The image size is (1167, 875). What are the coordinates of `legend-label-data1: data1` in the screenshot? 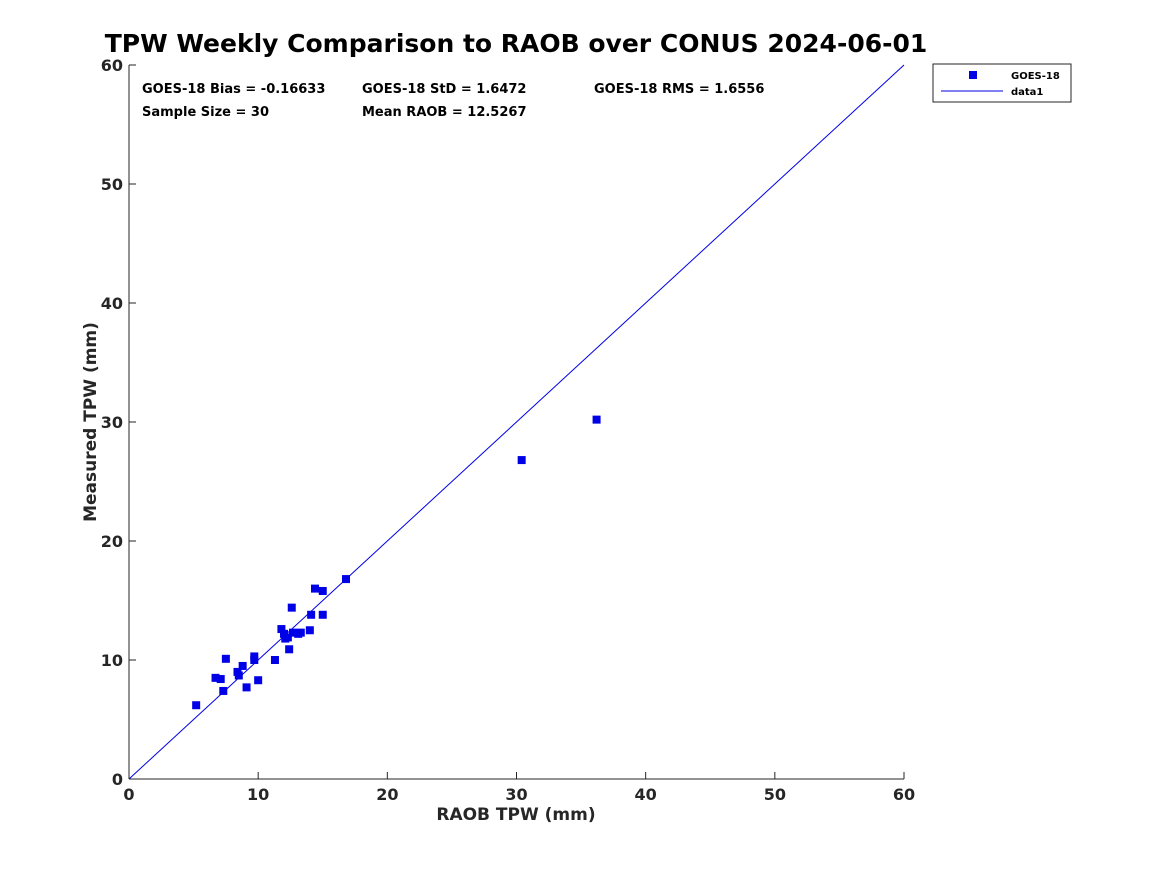 It's located at (1027, 92).